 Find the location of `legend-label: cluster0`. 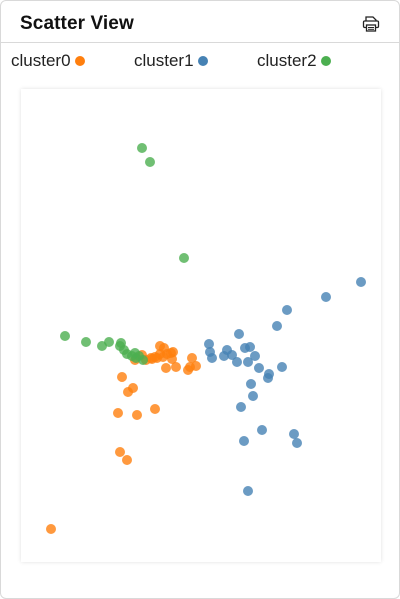

legend-label: cluster0 is located at coordinates (41, 60).